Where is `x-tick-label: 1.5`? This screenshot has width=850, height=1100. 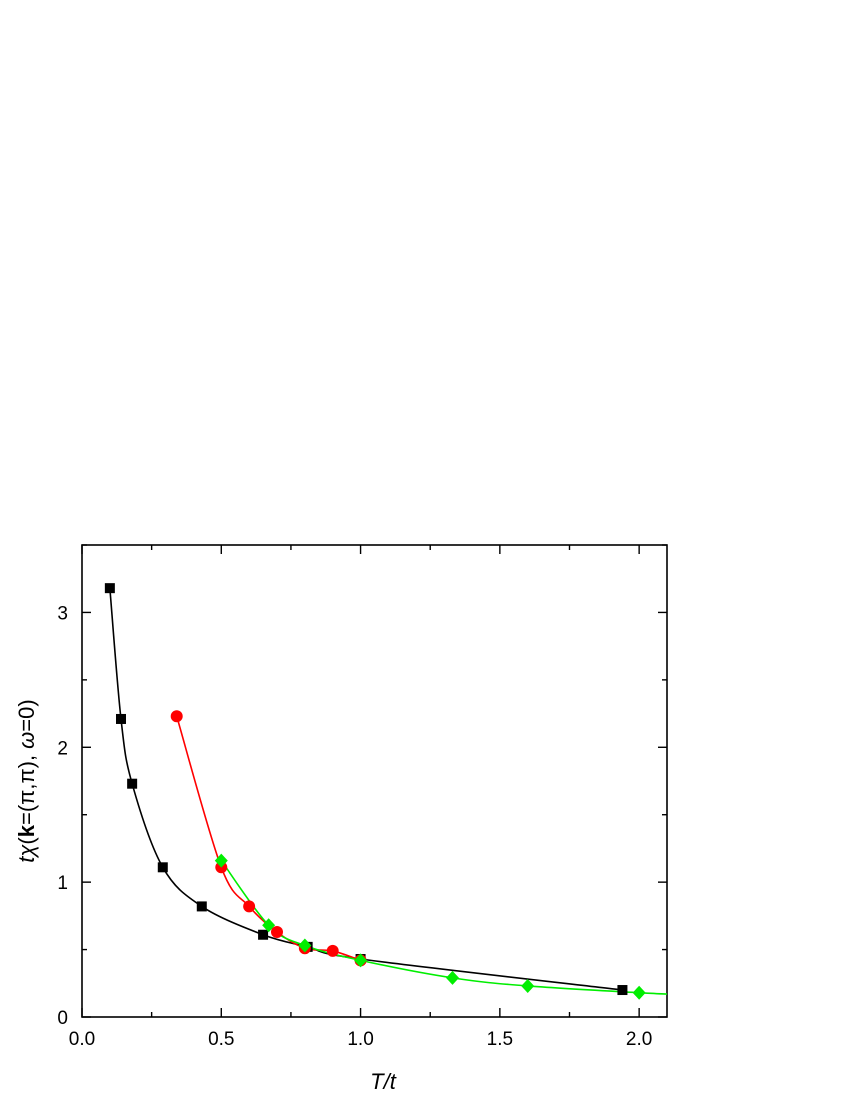 x-tick-label: 1.5 is located at coordinates (500, 1039).